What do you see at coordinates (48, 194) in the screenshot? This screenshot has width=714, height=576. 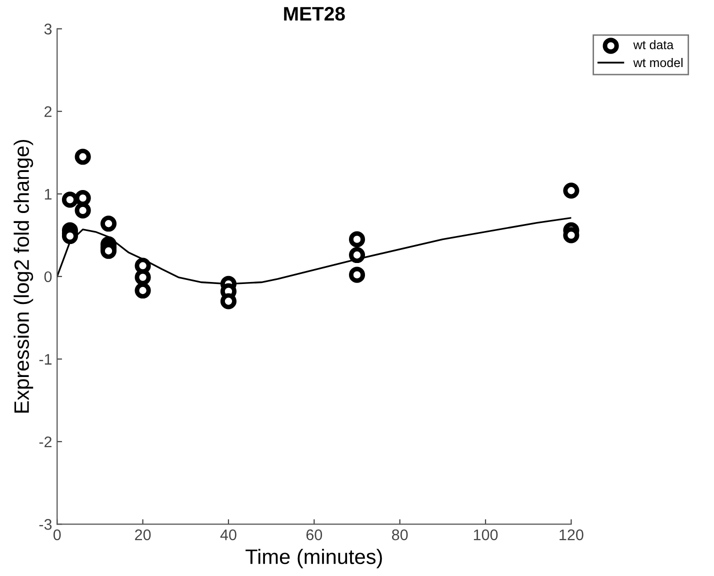 I see `y-tick-label: 1` at bounding box center [48, 194].